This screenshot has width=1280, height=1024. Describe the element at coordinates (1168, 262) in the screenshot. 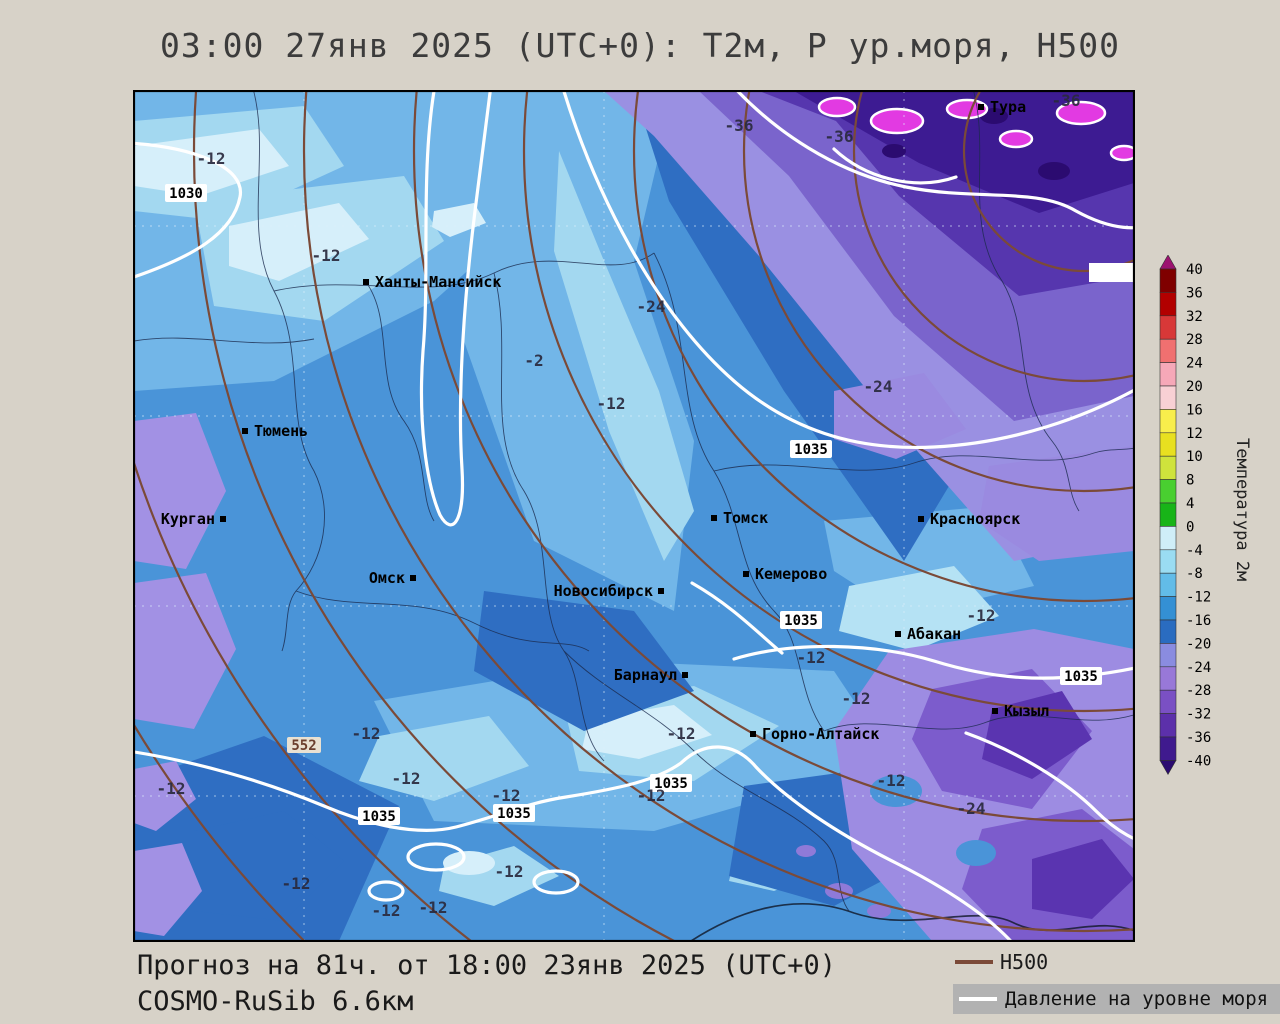

I see `colorbar-top-tip` at that location.